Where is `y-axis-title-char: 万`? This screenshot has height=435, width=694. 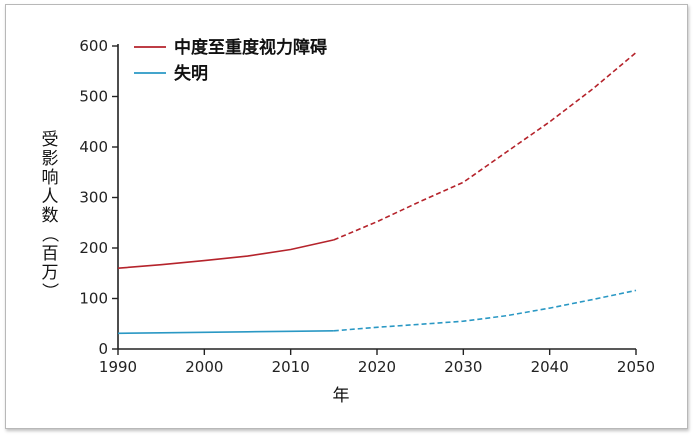 y-axis-title-char: 万 is located at coordinates (50, 273).